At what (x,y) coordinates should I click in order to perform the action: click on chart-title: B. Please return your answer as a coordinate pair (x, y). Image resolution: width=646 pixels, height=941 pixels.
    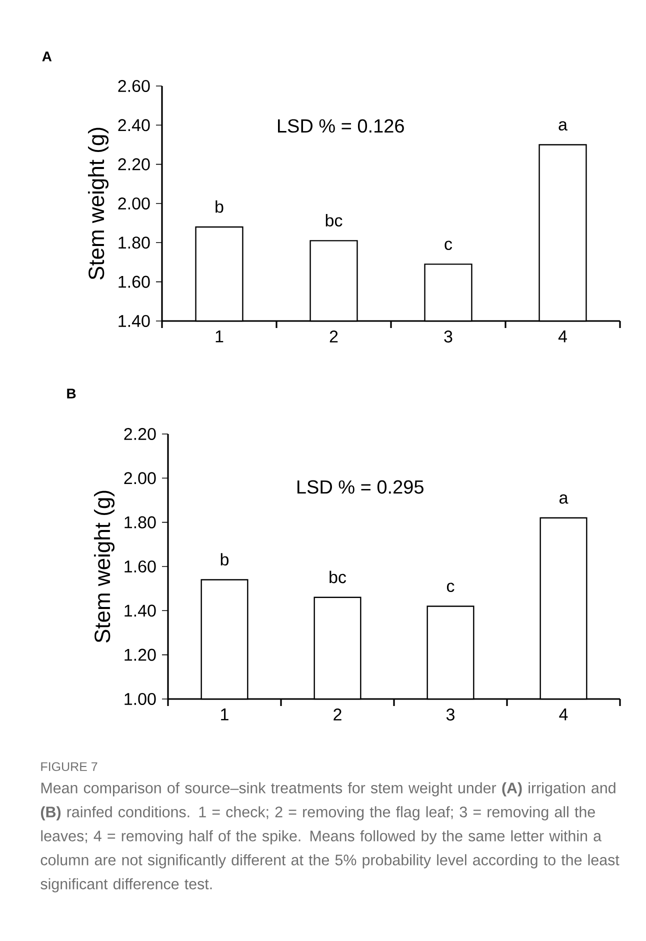
    Looking at the image, I should click on (71, 393).